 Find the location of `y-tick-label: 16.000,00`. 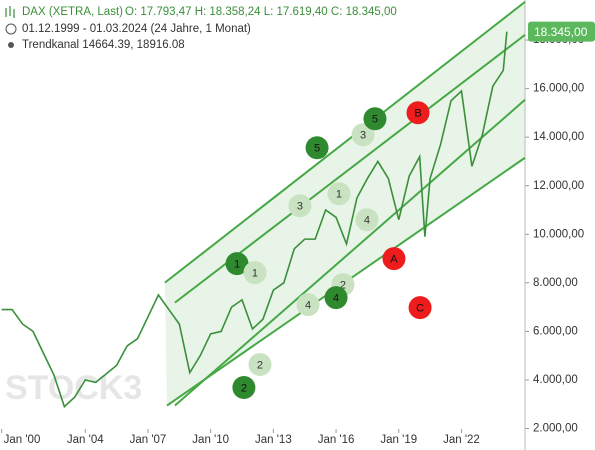

y-tick-label: 16.000,00 is located at coordinates (558, 89).